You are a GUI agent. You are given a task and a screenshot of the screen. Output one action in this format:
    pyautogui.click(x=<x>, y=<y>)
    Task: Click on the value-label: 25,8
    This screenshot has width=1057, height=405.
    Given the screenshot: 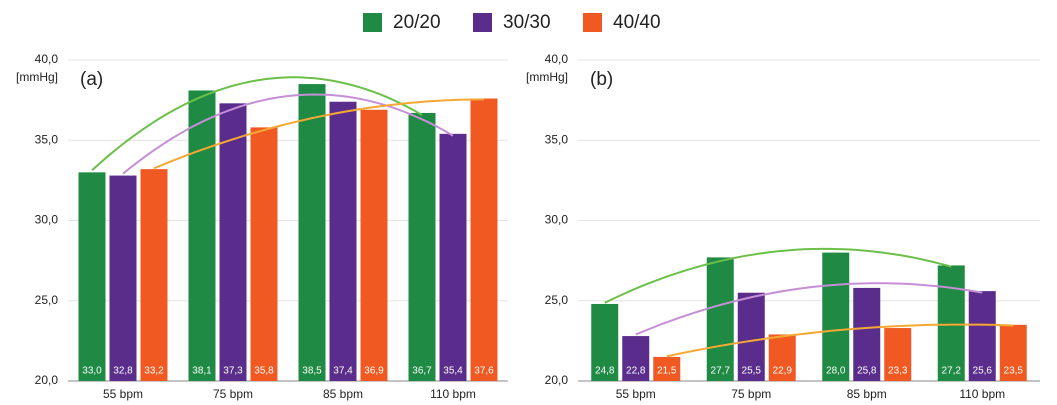 What is the action you would take?
    pyautogui.click(x=867, y=371)
    